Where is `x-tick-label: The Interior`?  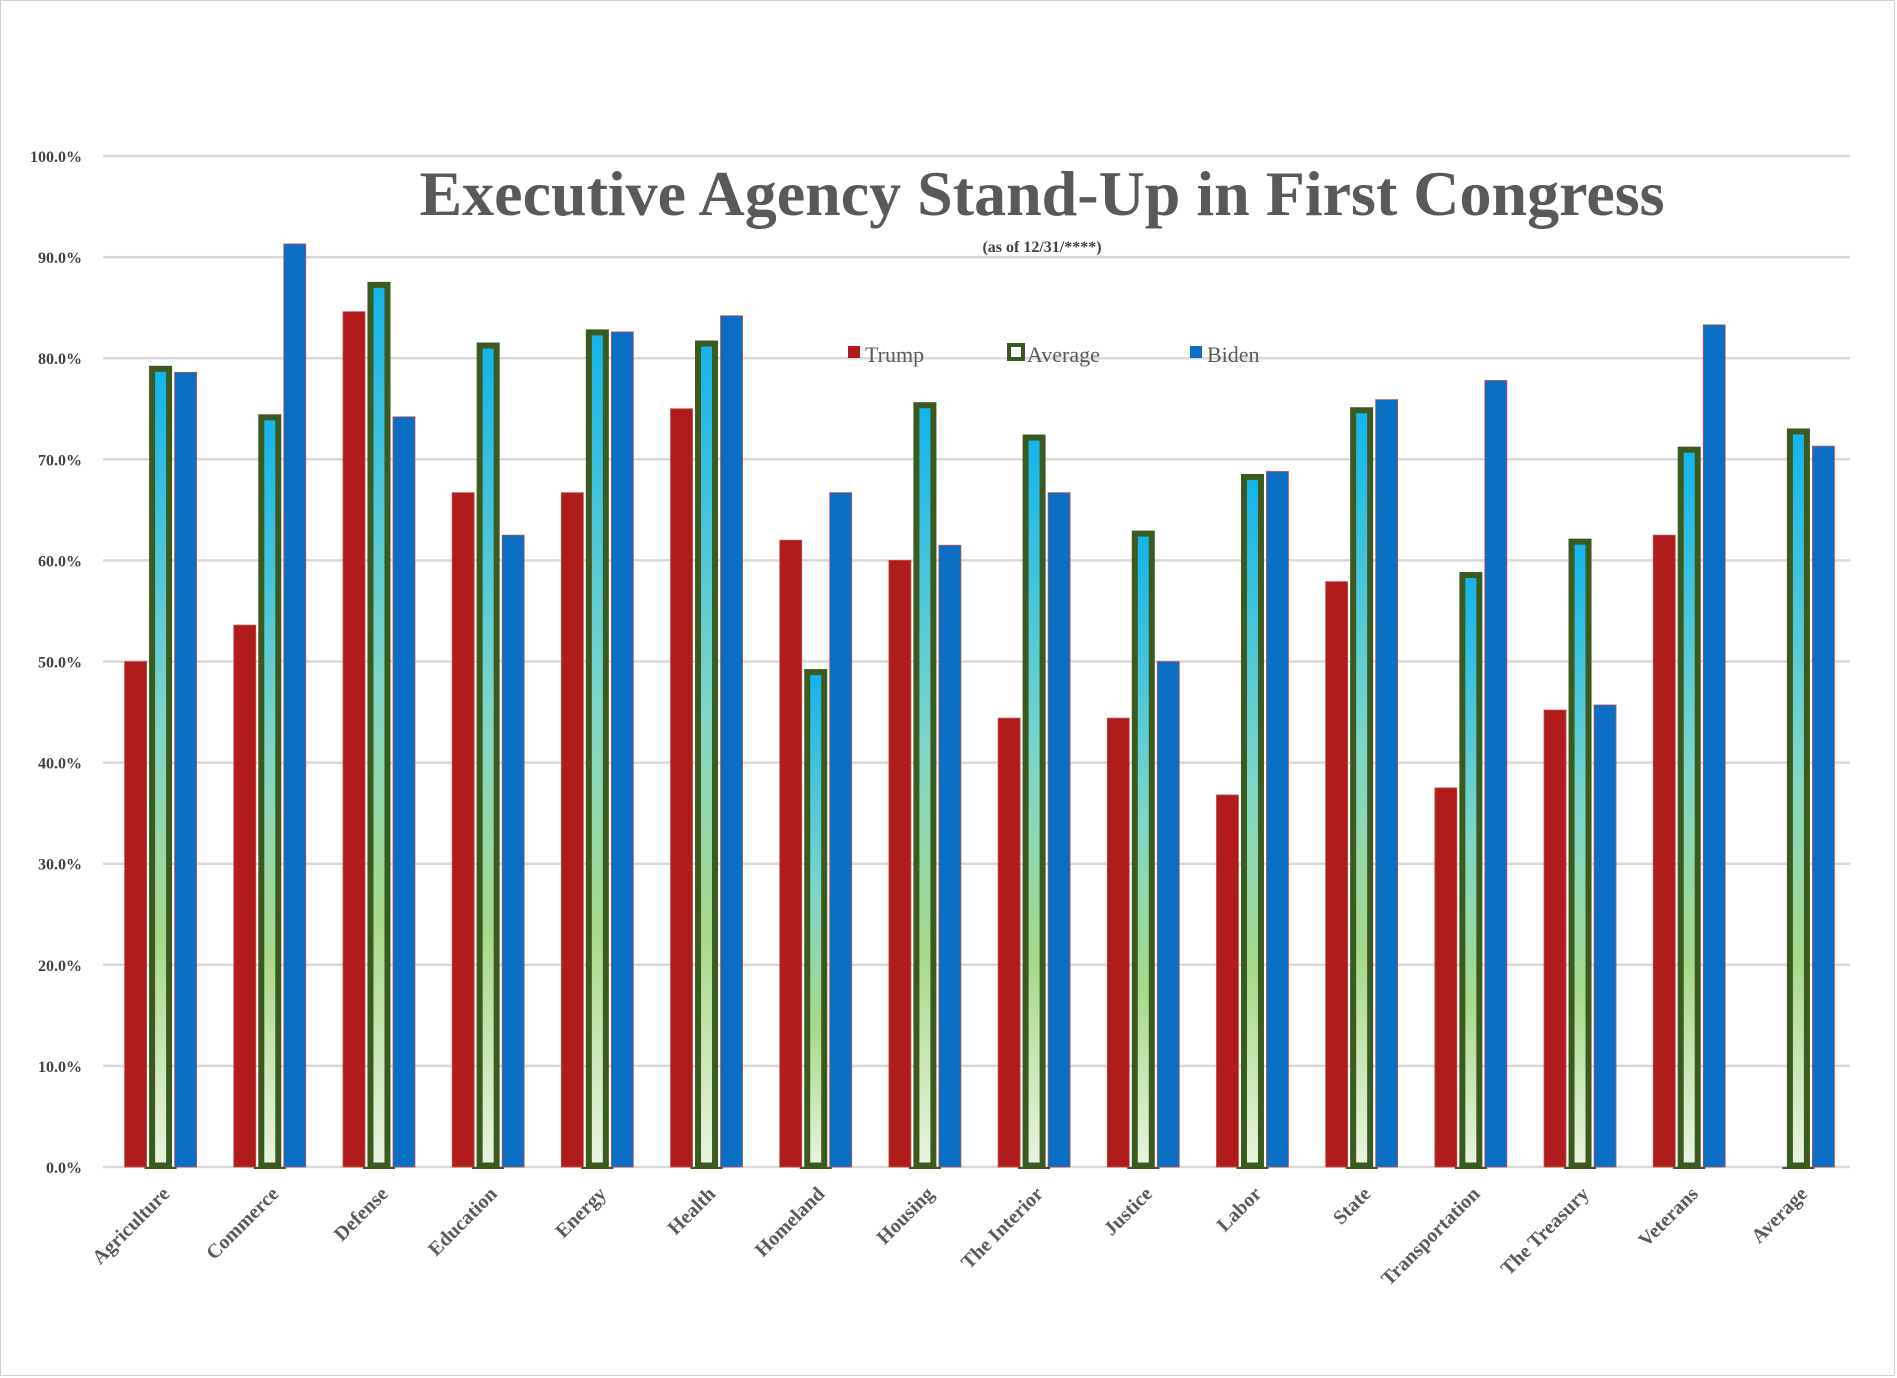
x-tick-label: The Interior is located at coordinates (1002, 1228).